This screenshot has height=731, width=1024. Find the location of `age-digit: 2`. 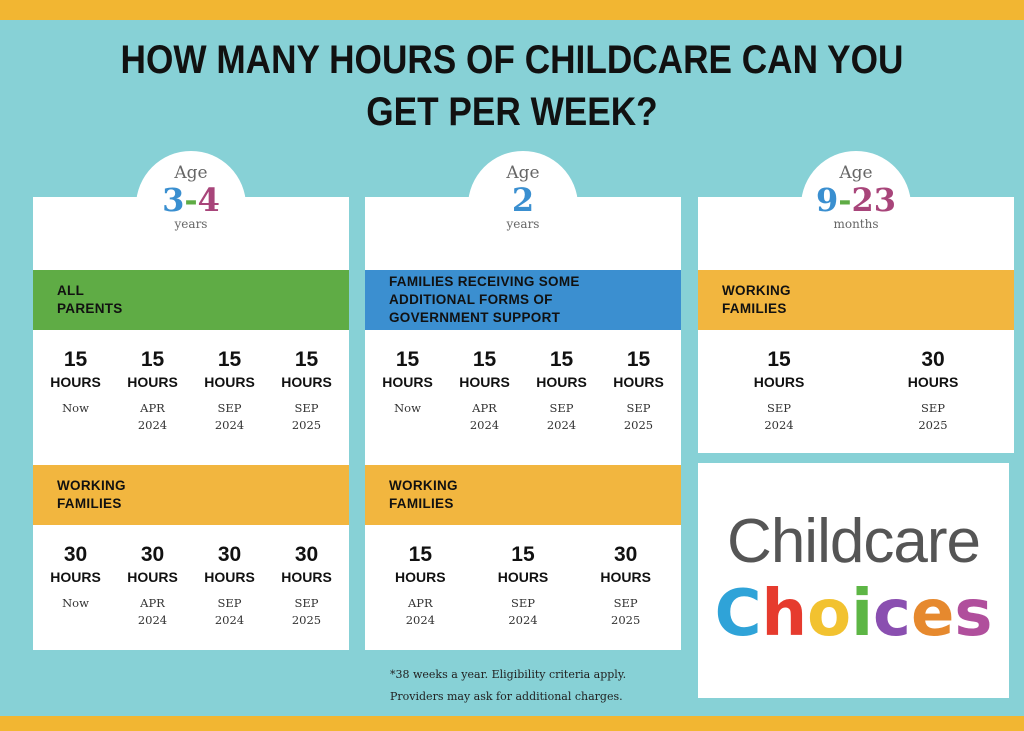

age-digit: 2 is located at coordinates (523, 200).